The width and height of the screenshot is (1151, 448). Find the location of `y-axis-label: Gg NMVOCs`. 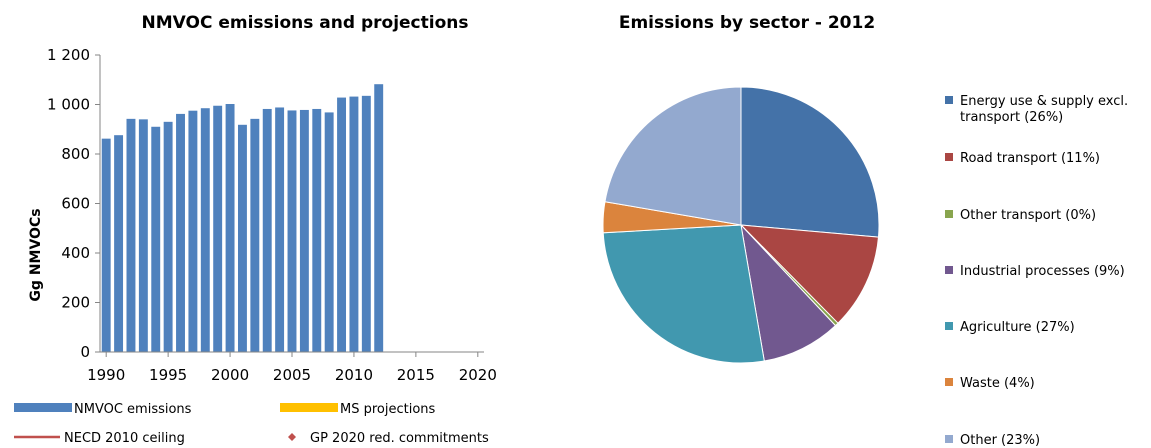

y-axis-label: Gg NMVOCs is located at coordinates (36, 254).